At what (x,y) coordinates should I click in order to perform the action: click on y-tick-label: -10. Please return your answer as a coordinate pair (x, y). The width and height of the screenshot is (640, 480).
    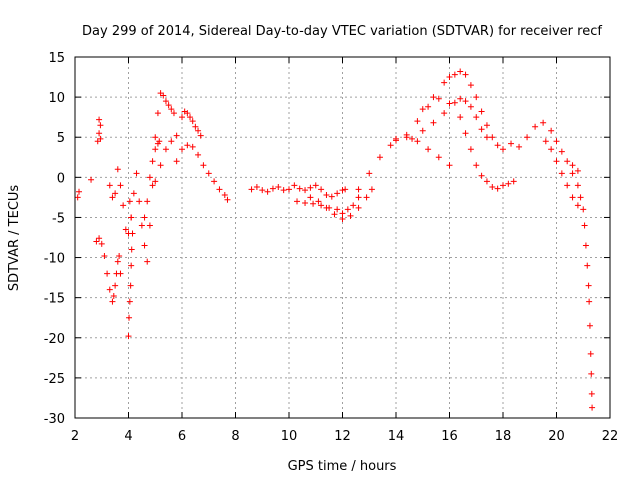
    Looking at the image, I should click on (54, 259).